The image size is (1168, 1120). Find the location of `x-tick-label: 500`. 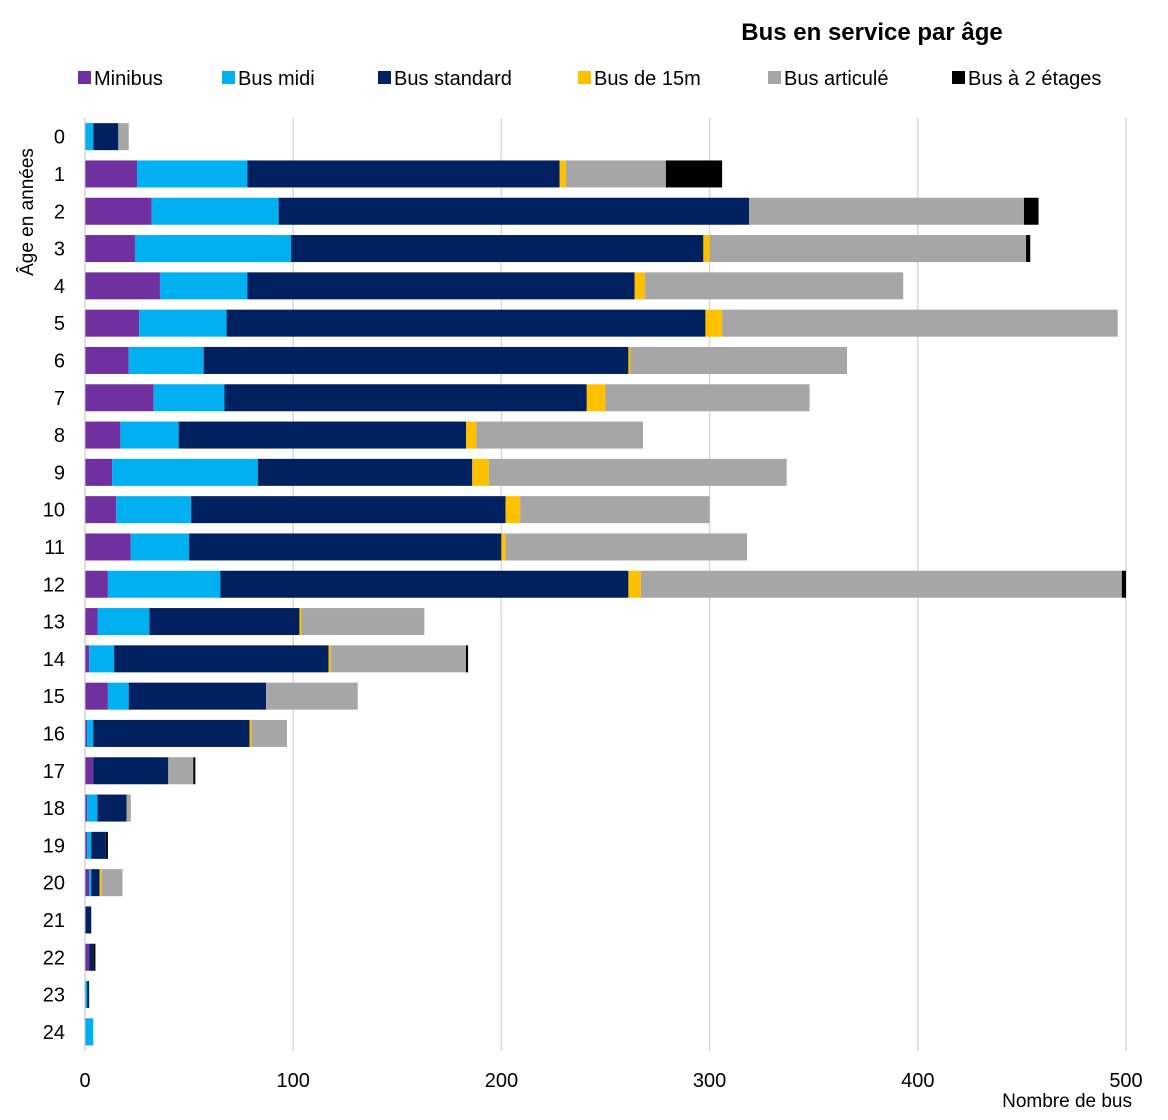

x-tick-label: 500 is located at coordinates (1125, 1081).